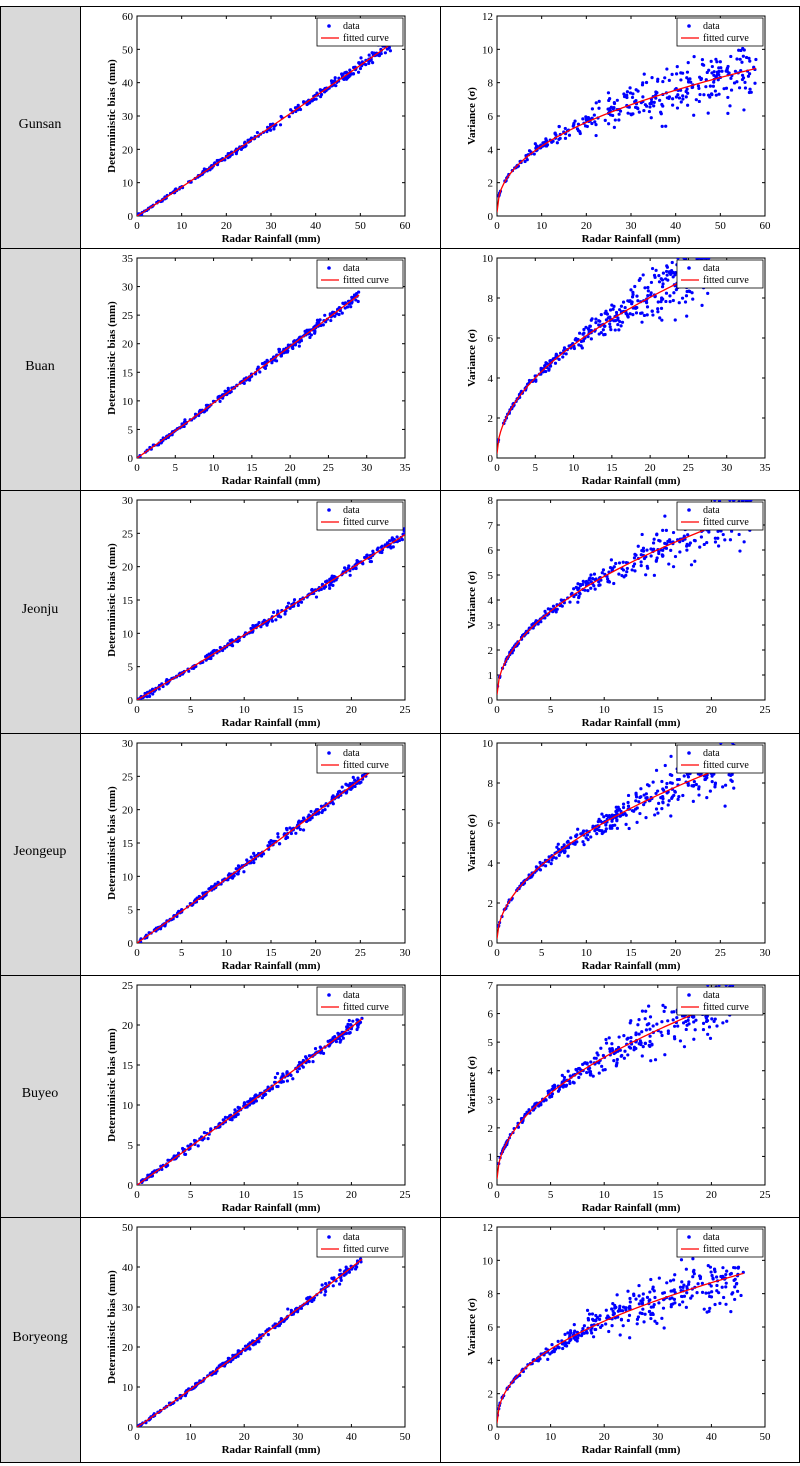  I want to click on y-tick-label: 30, so click(128, 744).